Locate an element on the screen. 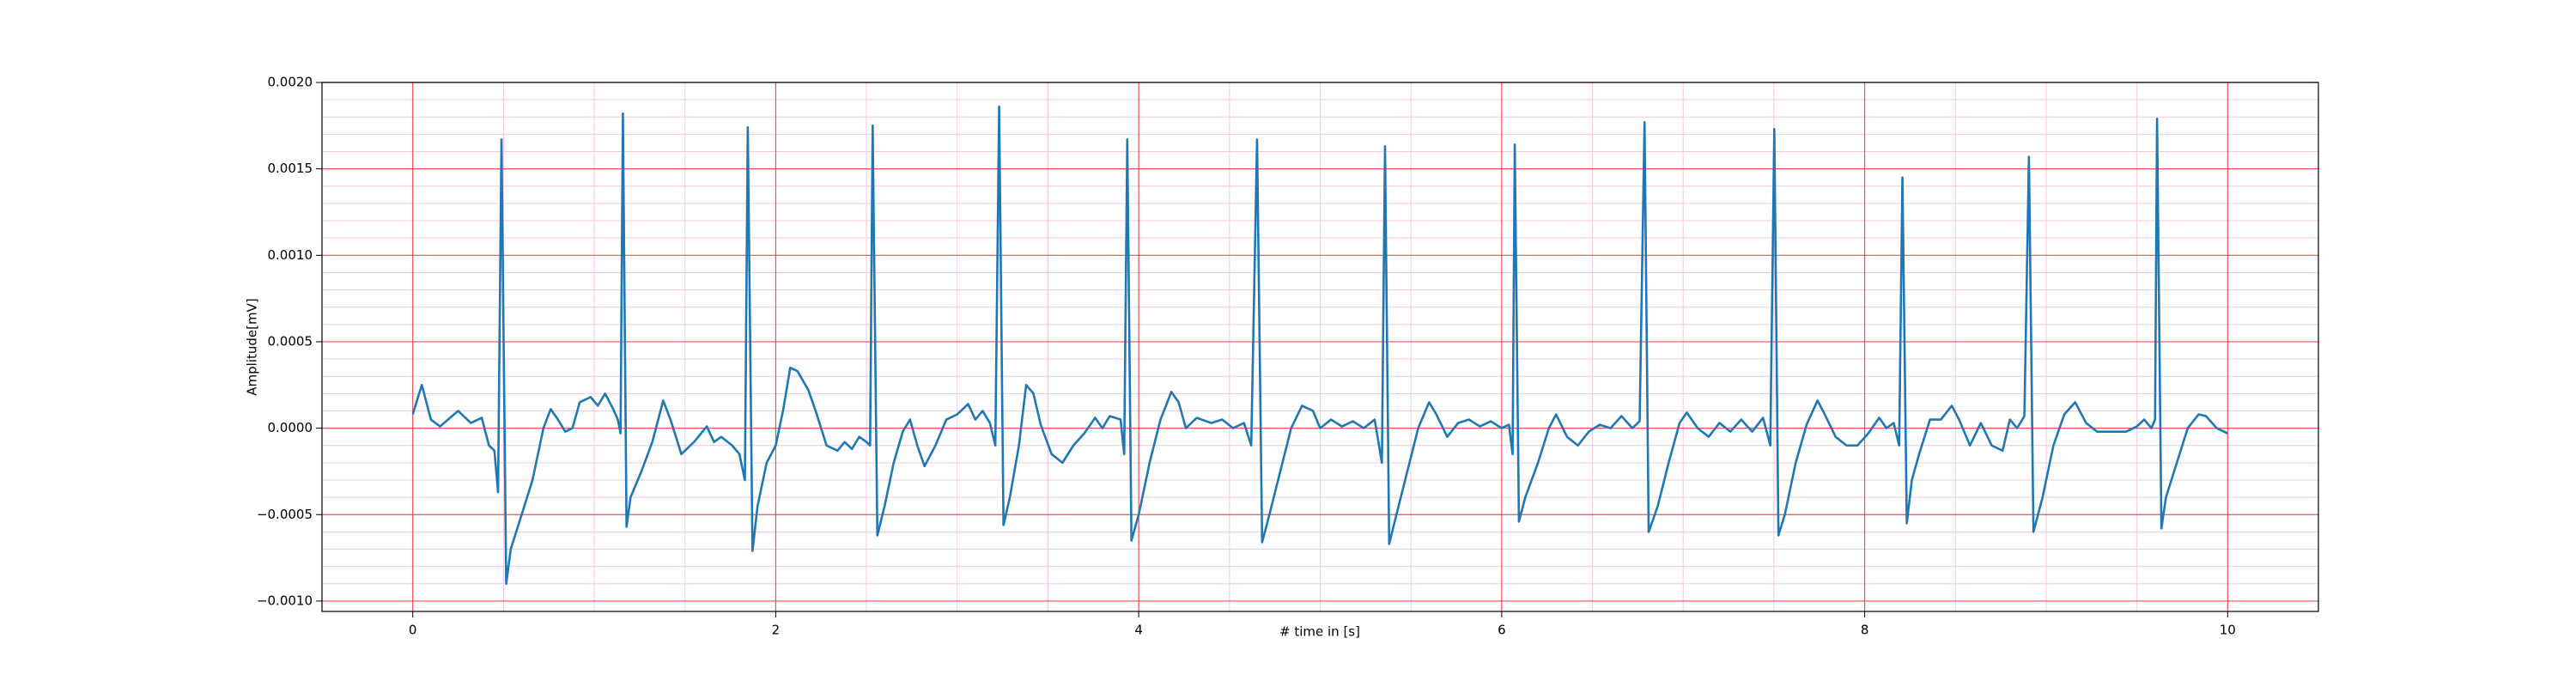 This screenshot has width=2576, height=687. y-tick-label: −0.0010 is located at coordinates (285, 600).